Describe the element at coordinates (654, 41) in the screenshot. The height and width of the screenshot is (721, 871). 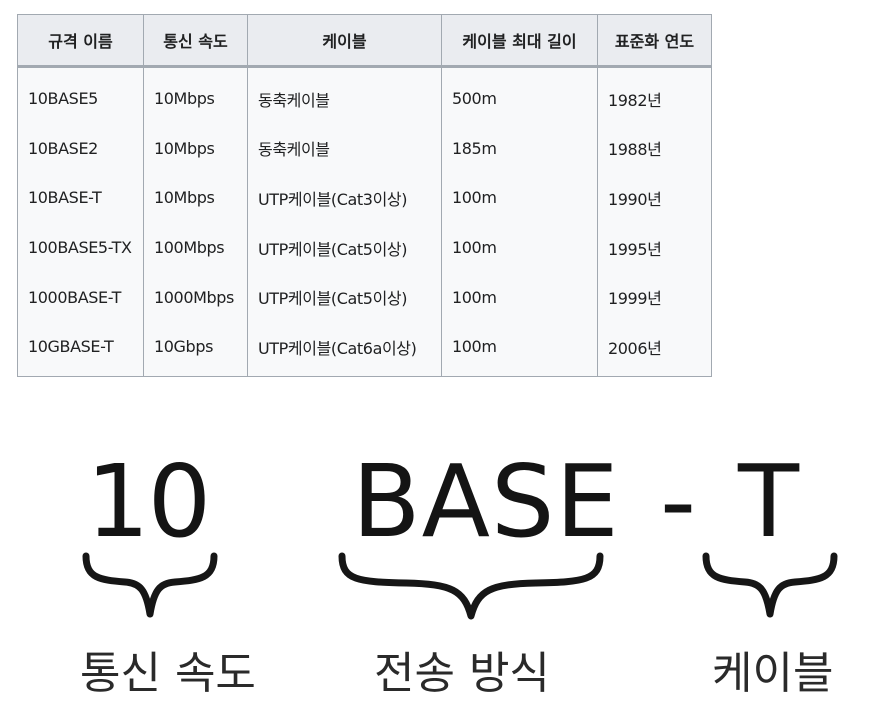
I see `header-year: 표준화 연도` at that location.